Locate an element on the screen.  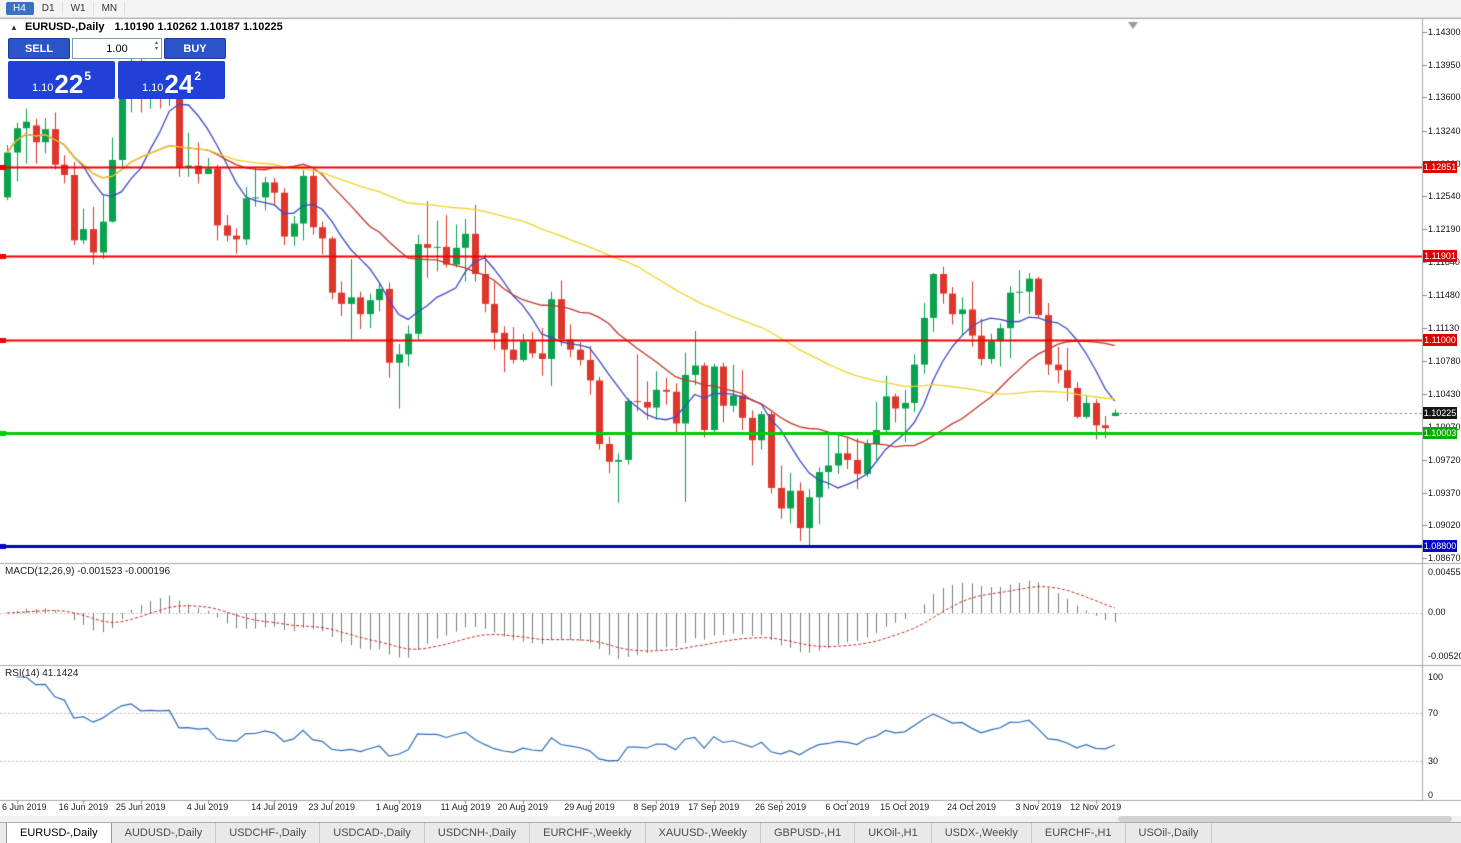
timeframe-button-w1: W1 is located at coordinates (79, 8).